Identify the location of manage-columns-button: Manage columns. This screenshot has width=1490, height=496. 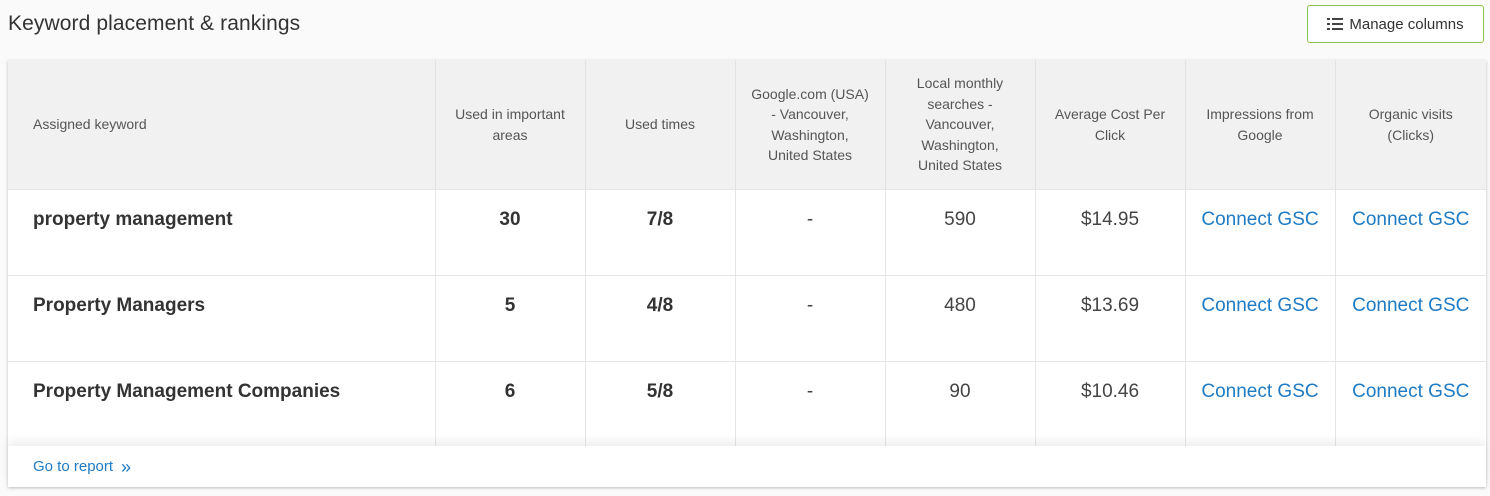
(1395, 24).